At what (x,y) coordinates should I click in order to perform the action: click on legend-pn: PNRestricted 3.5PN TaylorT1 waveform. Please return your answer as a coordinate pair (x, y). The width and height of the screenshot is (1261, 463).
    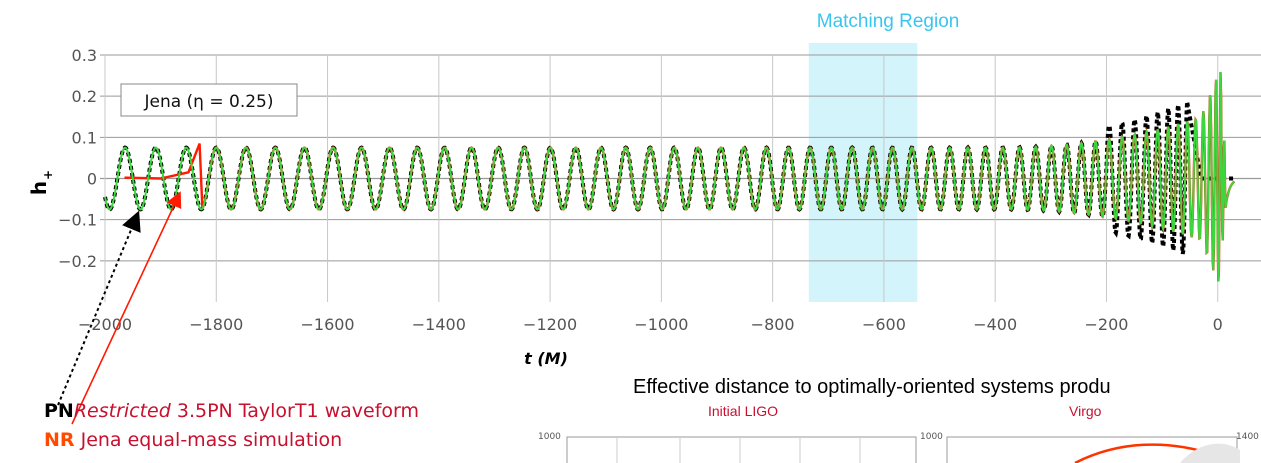
    Looking at the image, I should click on (231, 411).